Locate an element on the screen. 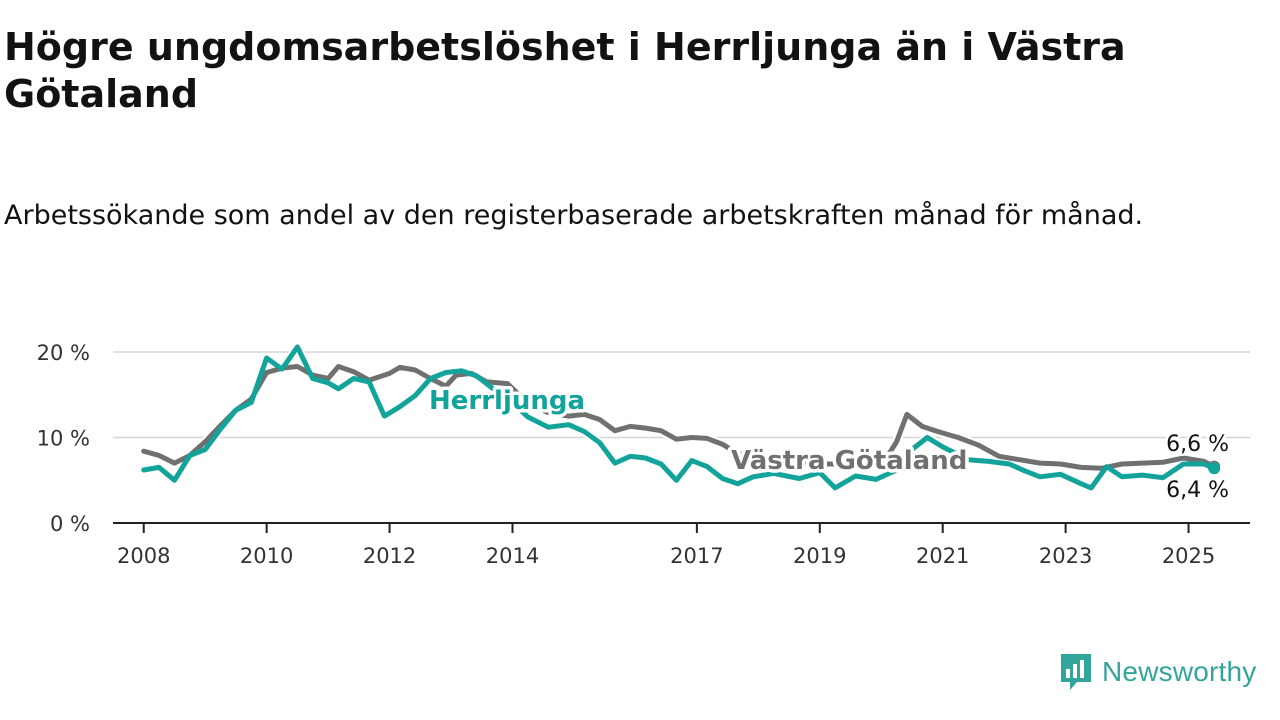 The width and height of the screenshot is (1280, 720). y-axis-ticks: 0 % 10 % 20 % is located at coordinates (63, 438).